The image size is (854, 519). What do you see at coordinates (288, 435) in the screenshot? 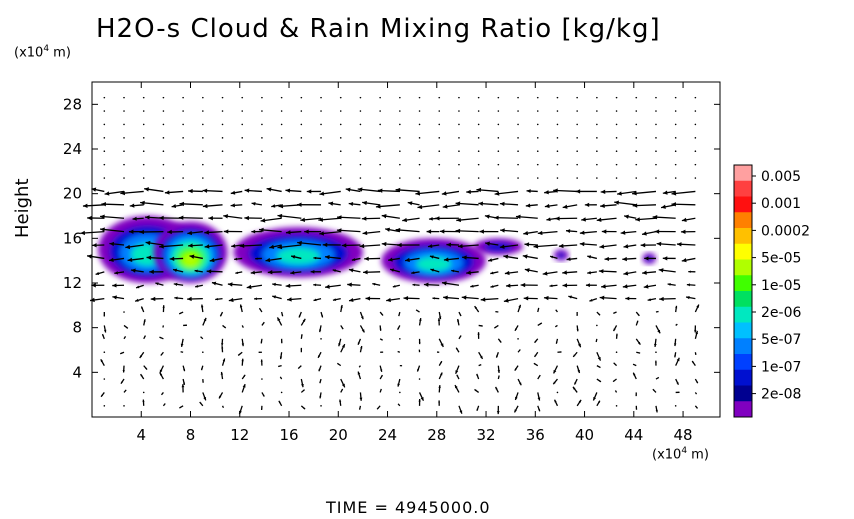
I see `x-tick-label: 16` at bounding box center [288, 435].